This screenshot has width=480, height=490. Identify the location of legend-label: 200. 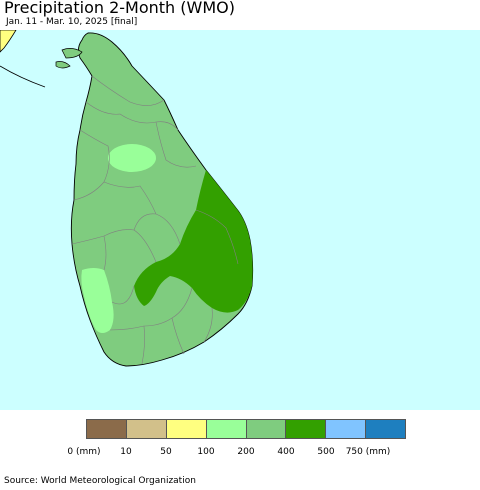
(246, 452).